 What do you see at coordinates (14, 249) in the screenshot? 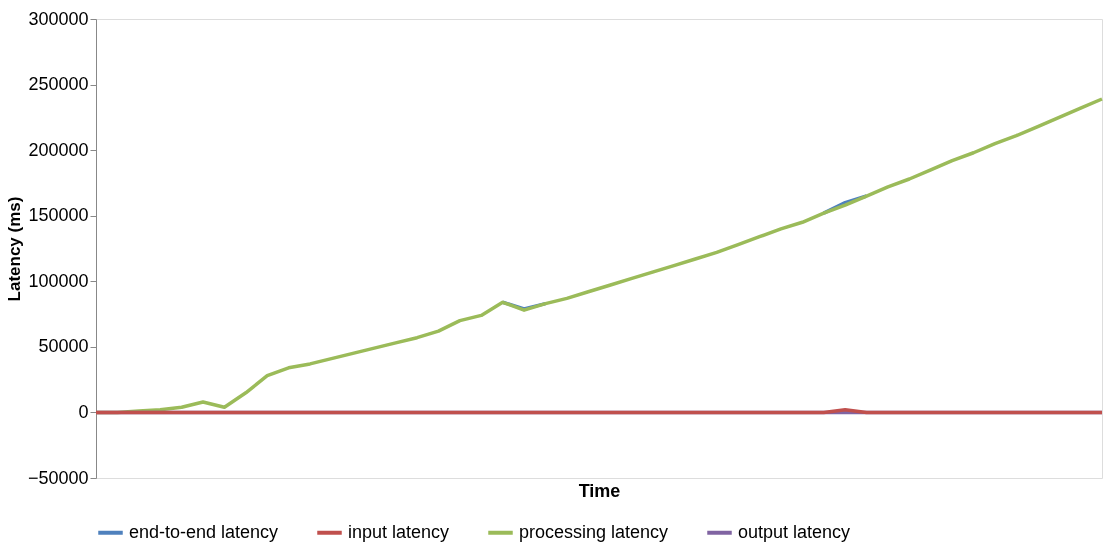
I see `y-axis-title: Latency (ms)` at bounding box center [14, 249].